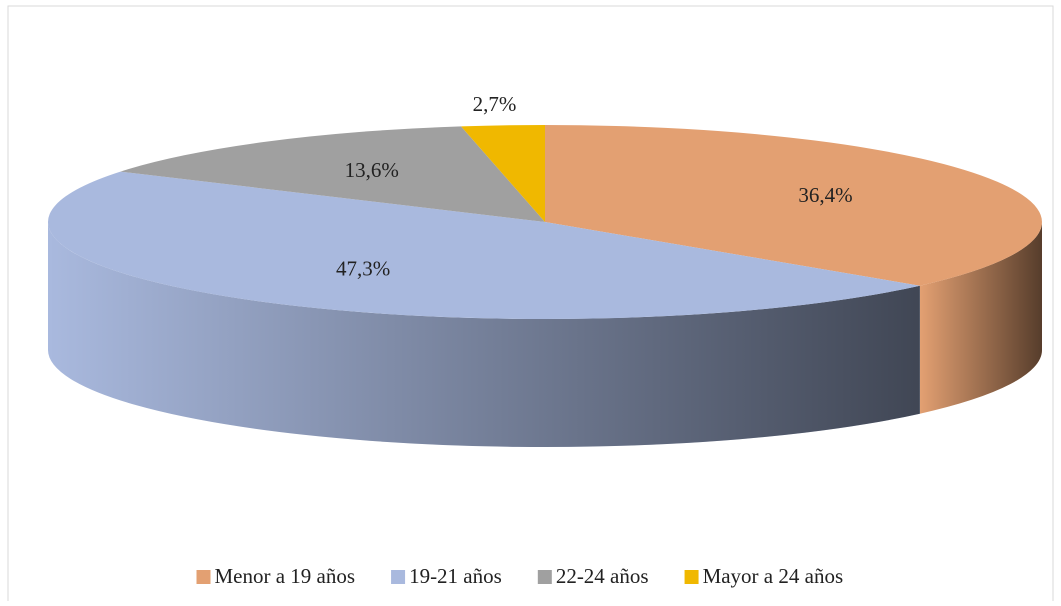  I want to click on legend-label: 19-21 años, so click(455, 576).